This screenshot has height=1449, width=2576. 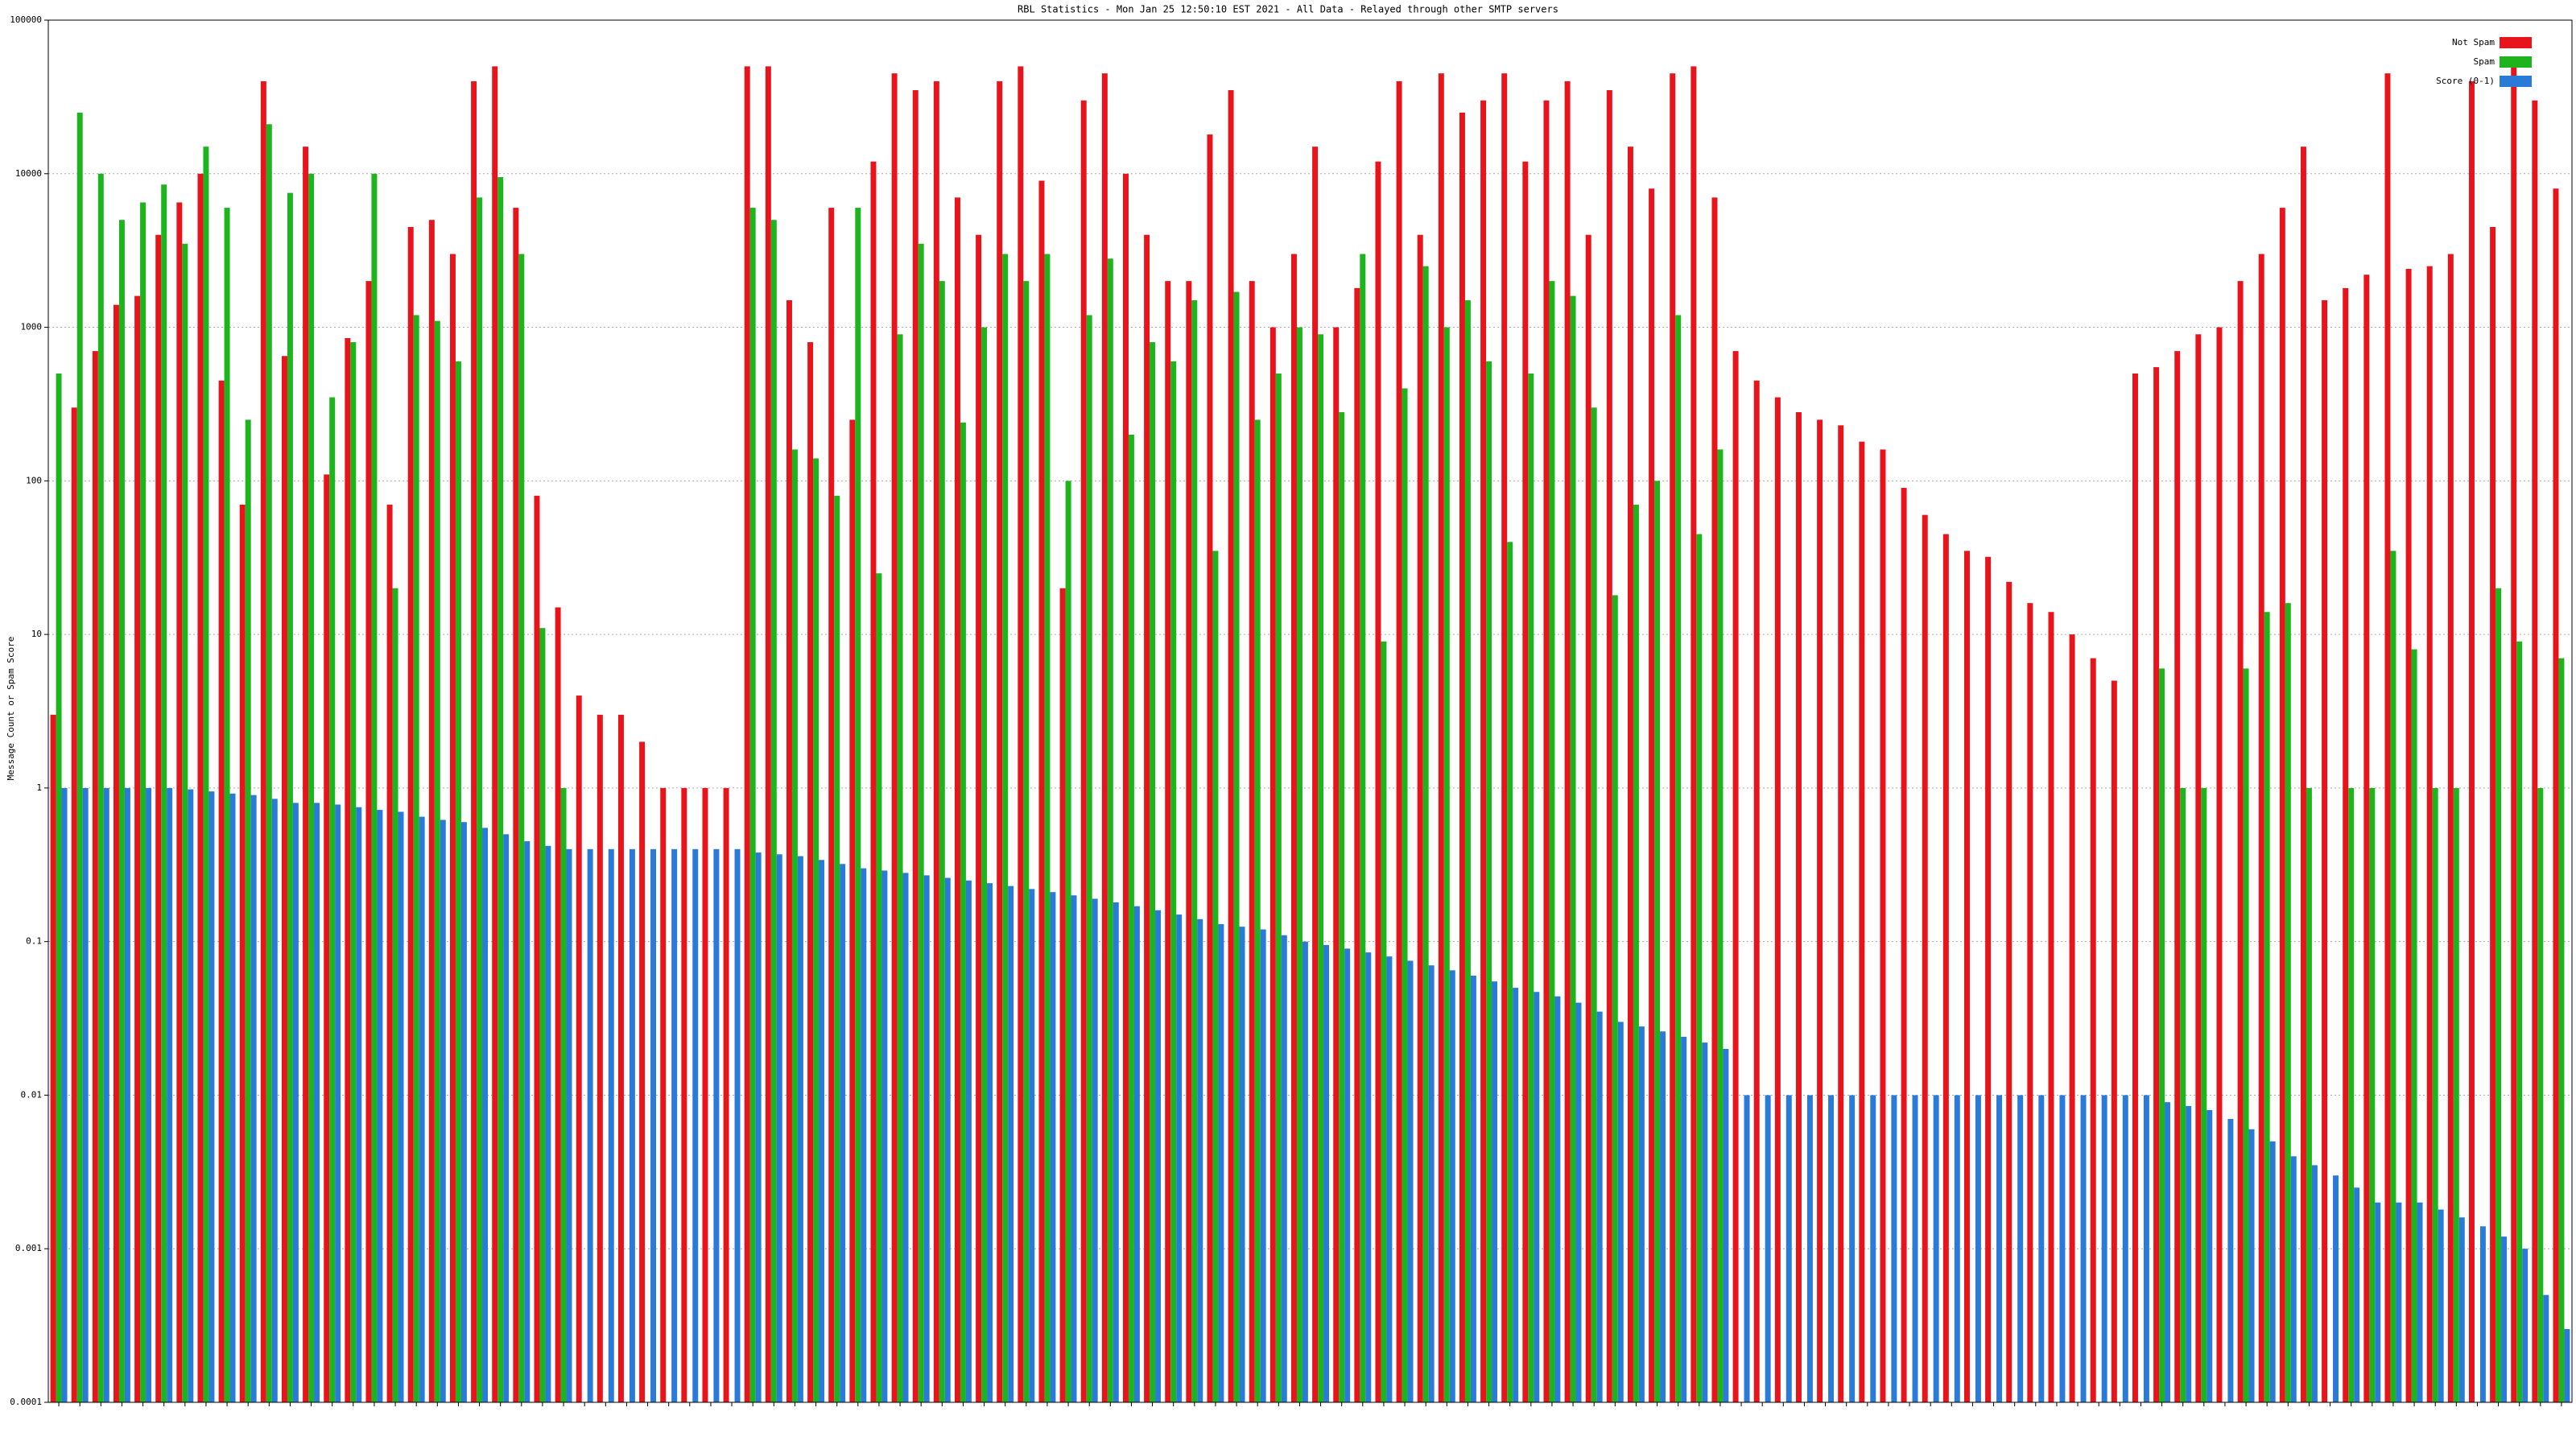 What do you see at coordinates (36, 634) in the screenshot?
I see `y-tick-label: 10` at bounding box center [36, 634].